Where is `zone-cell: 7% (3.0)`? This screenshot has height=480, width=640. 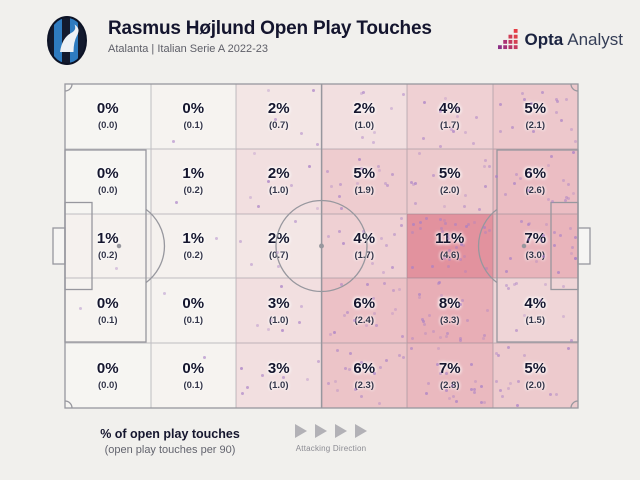 zone-cell: 7% (3.0) is located at coordinates (535, 246).